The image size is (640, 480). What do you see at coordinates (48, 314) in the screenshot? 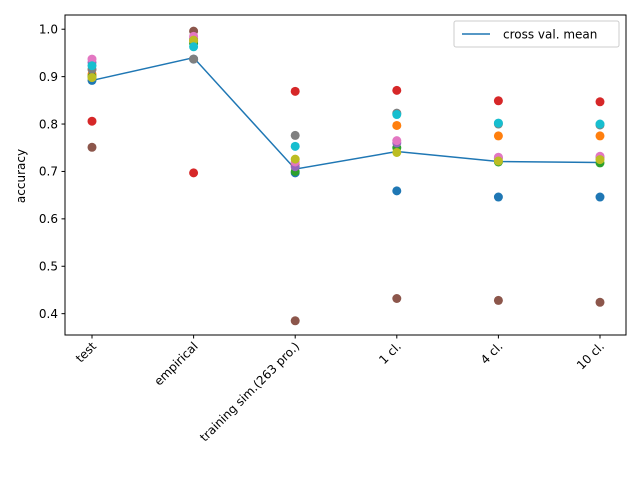
I see `y-tick-label: 0.4` at bounding box center [48, 314].